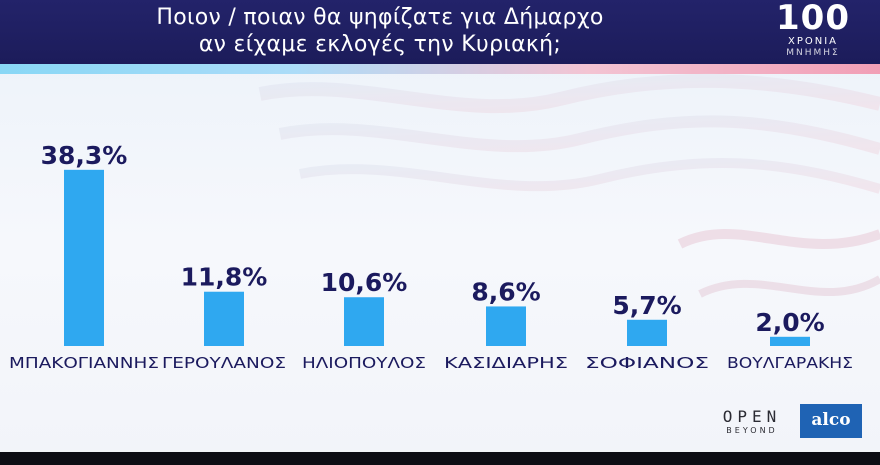 Image resolution: width=880 pixels, height=465 pixels. Describe the element at coordinates (752, 430) in the screenshot. I see `beyond-logo-text: BEYOND` at that location.